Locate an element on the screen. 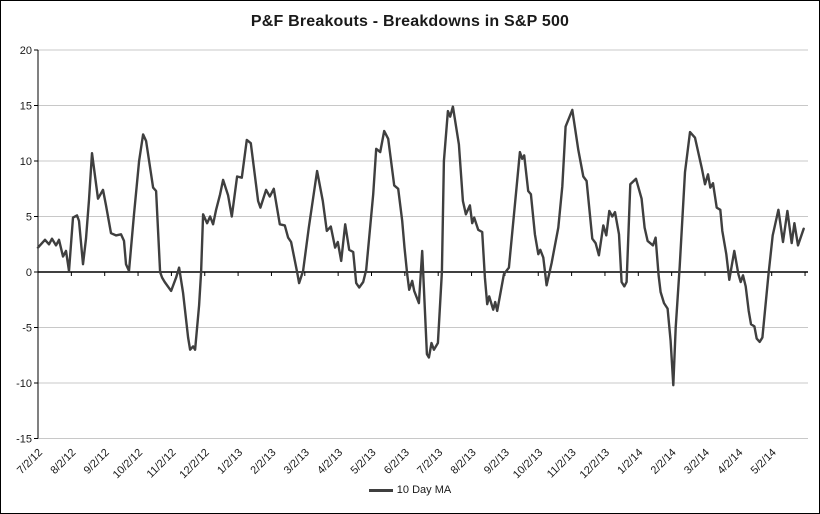 The image size is (820, 514). x-axis-label: 11/2/12 is located at coordinates (162, 464).